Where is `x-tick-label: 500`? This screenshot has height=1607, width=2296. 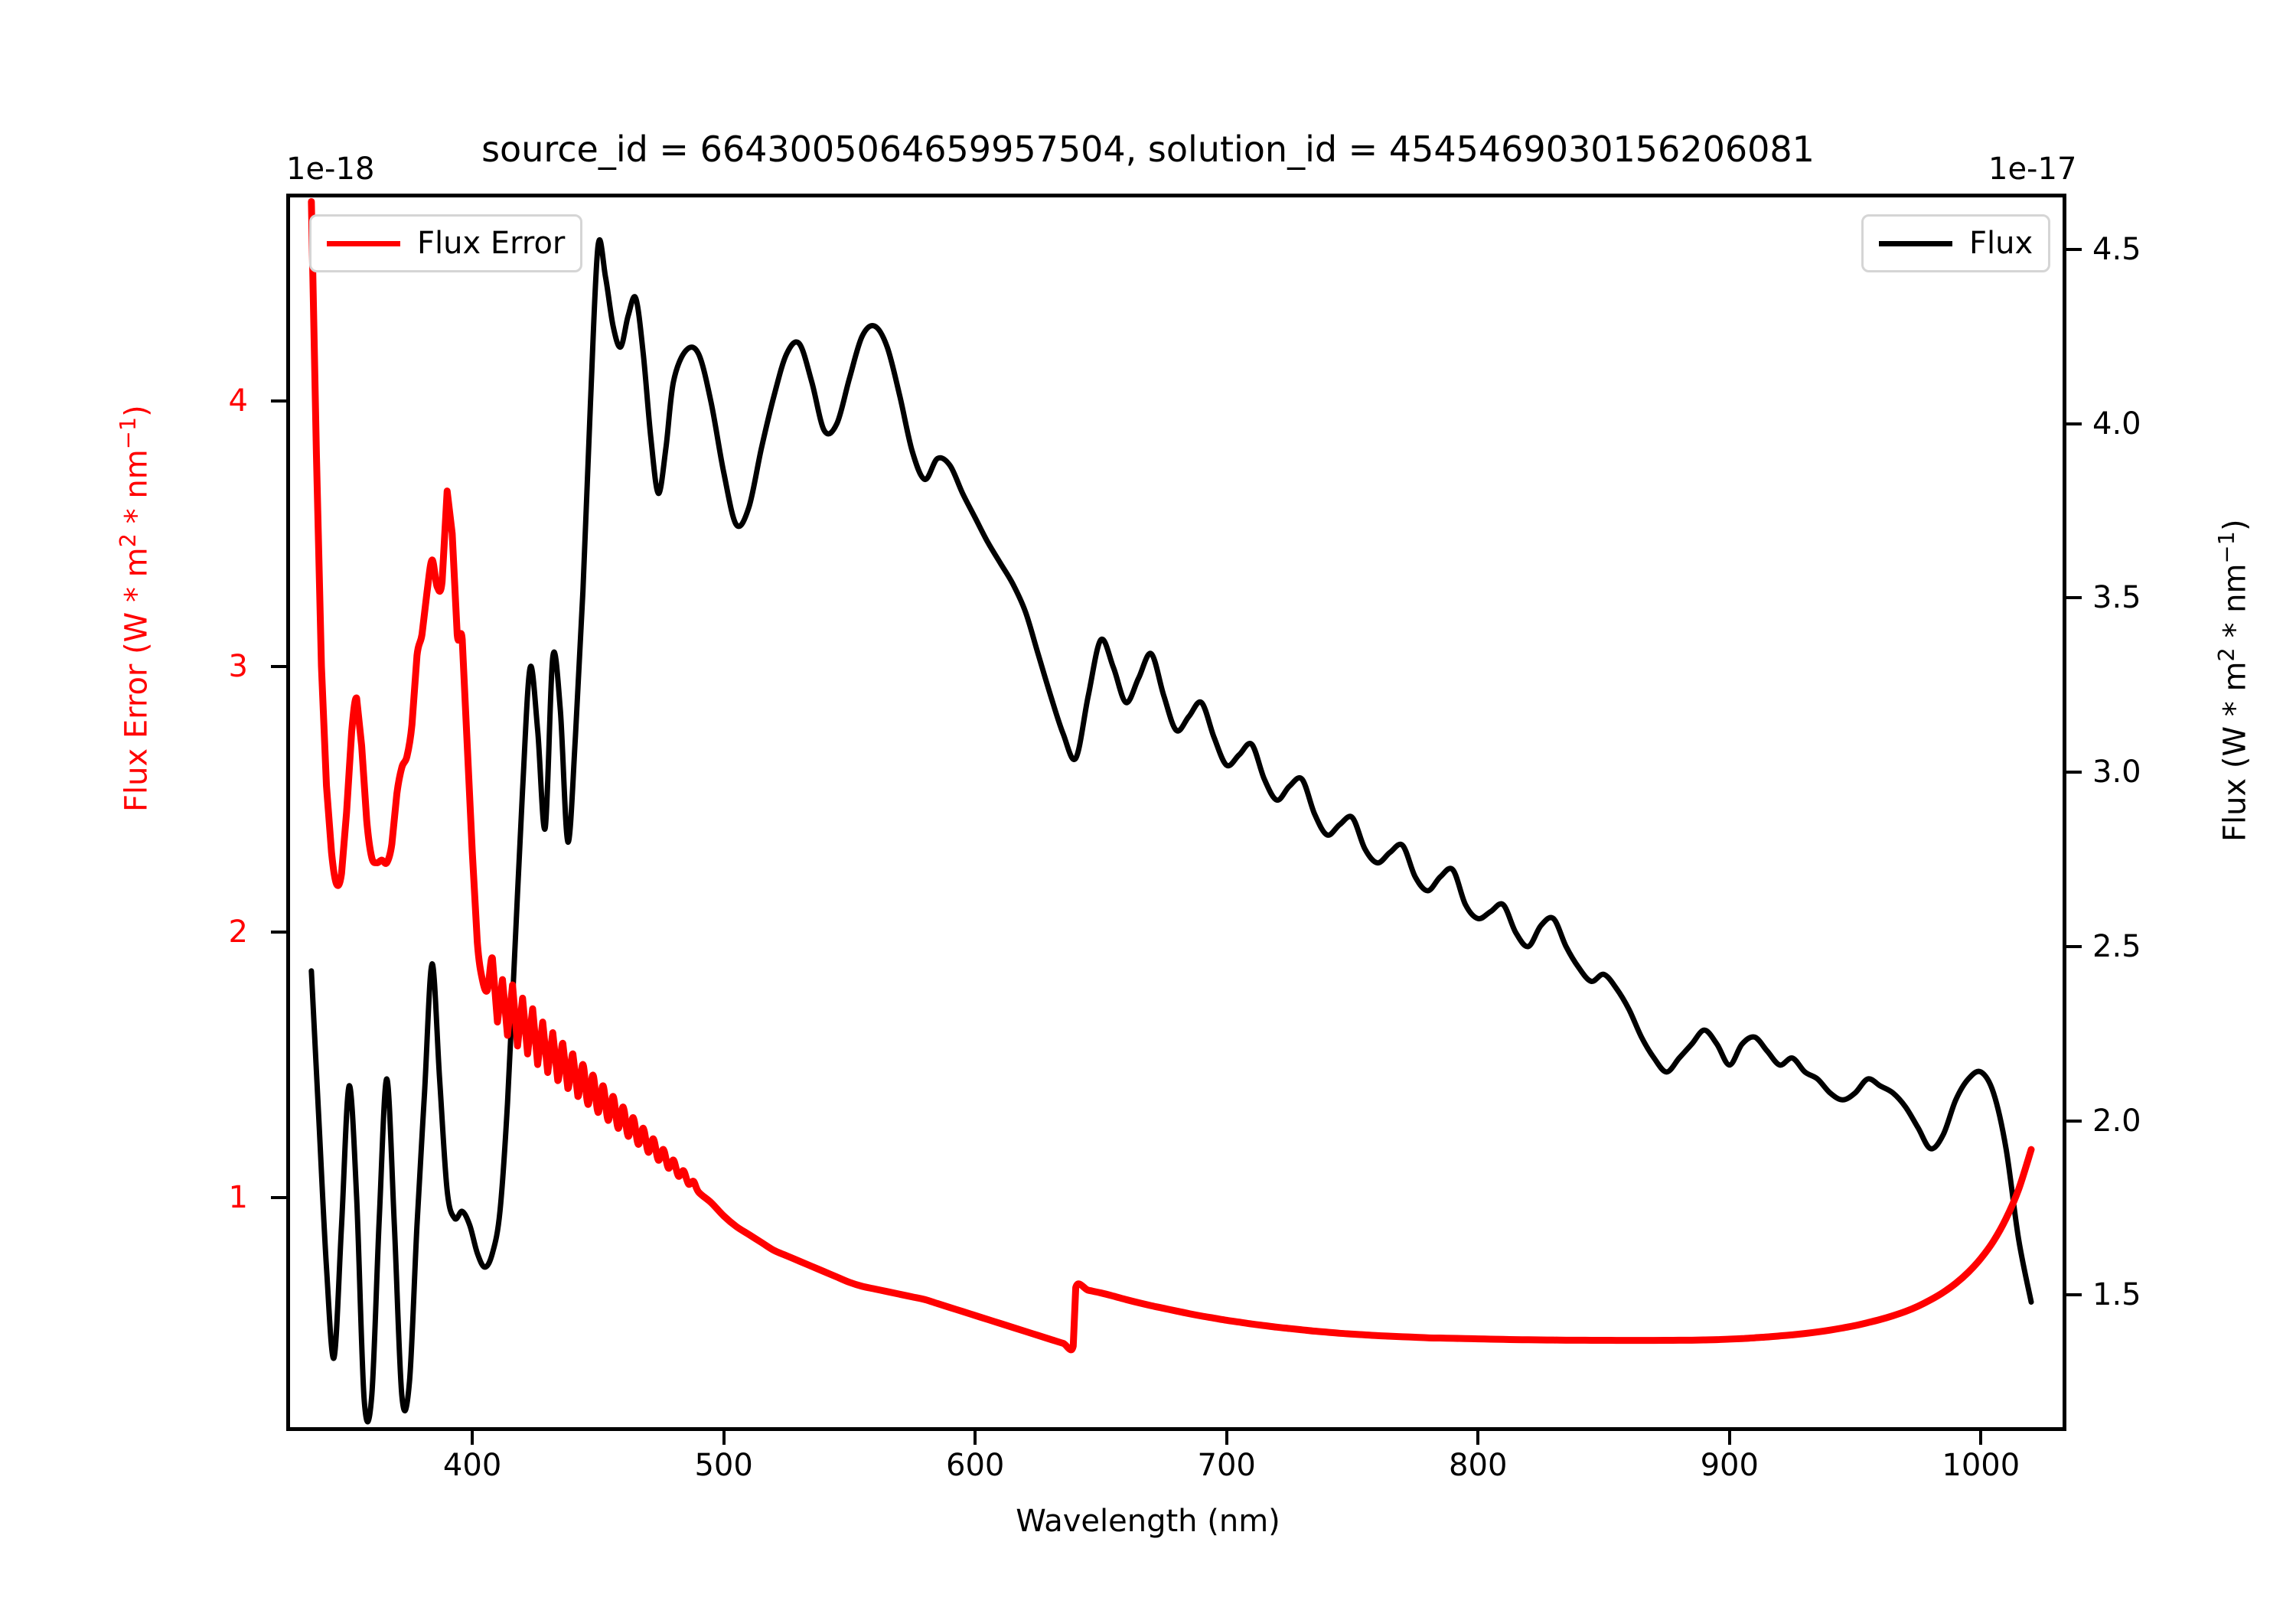 x-tick-label: 500 is located at coordinates (723, 1465).